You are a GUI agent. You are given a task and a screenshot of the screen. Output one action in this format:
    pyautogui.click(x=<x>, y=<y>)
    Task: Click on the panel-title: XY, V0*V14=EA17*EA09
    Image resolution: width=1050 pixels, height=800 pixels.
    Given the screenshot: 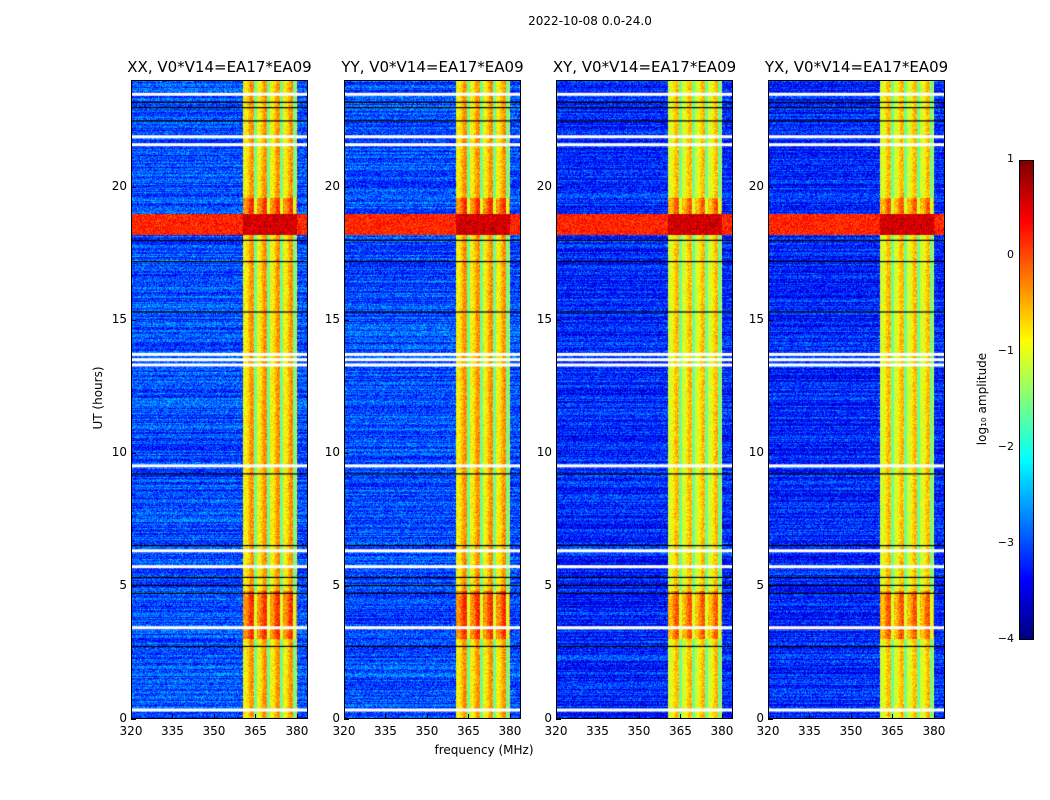 What is the action you would take?
    pyautogui.click(x=644, y=67)
    